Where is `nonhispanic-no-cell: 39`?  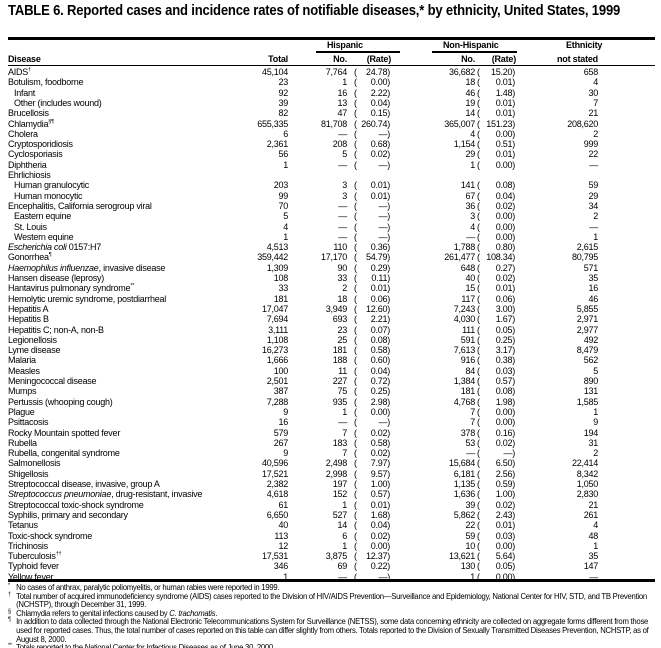 nonhispanic-no-cell: 39 is located at coordinates (470, 504).